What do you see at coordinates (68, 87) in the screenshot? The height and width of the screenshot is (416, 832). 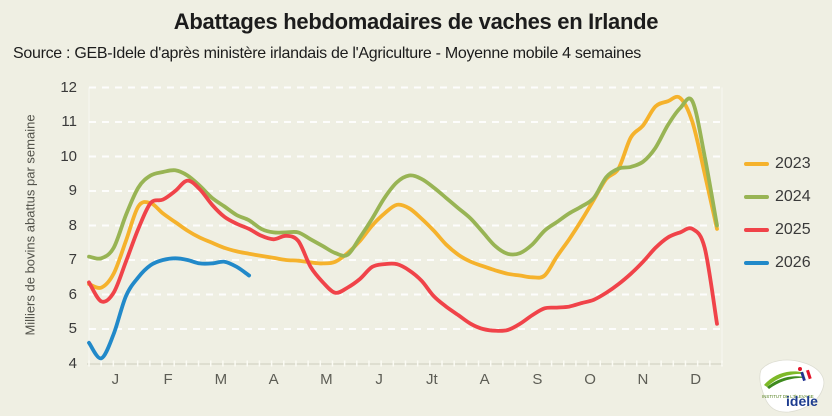 I see `y-tick-label-12: 12` at bounding box center [68, 87].